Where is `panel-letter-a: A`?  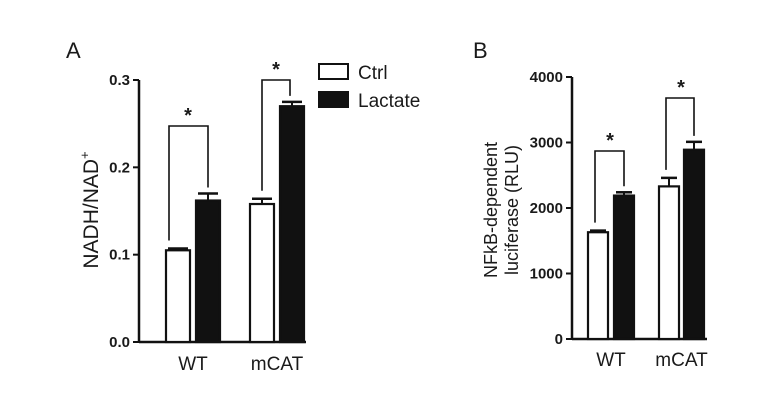
panel-letter-a: A is located at coordinates (73, 50).